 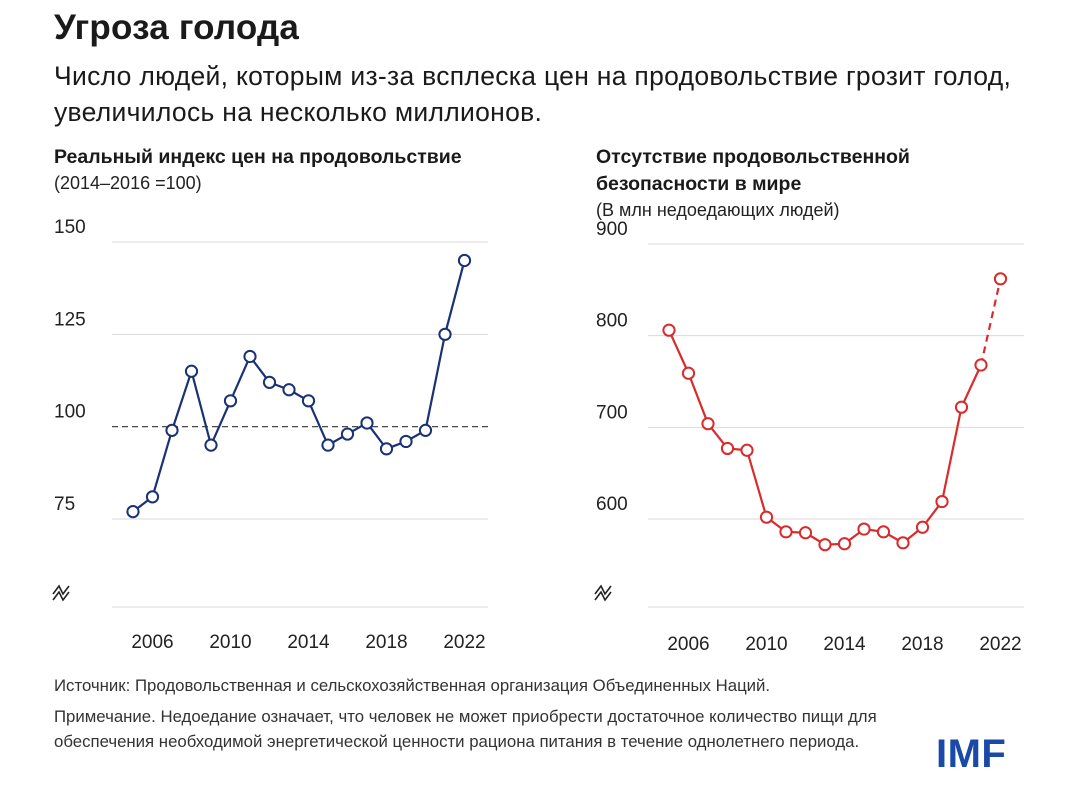 I want to click on page-title: Угроза голода, so click(x=177, y=27).